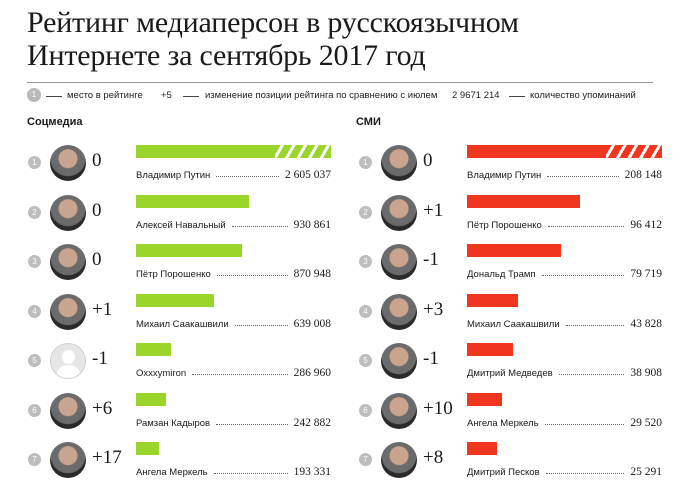  I want to click on title-line-2: Интернете за сентябрь 2017 год, so click(226, 55).